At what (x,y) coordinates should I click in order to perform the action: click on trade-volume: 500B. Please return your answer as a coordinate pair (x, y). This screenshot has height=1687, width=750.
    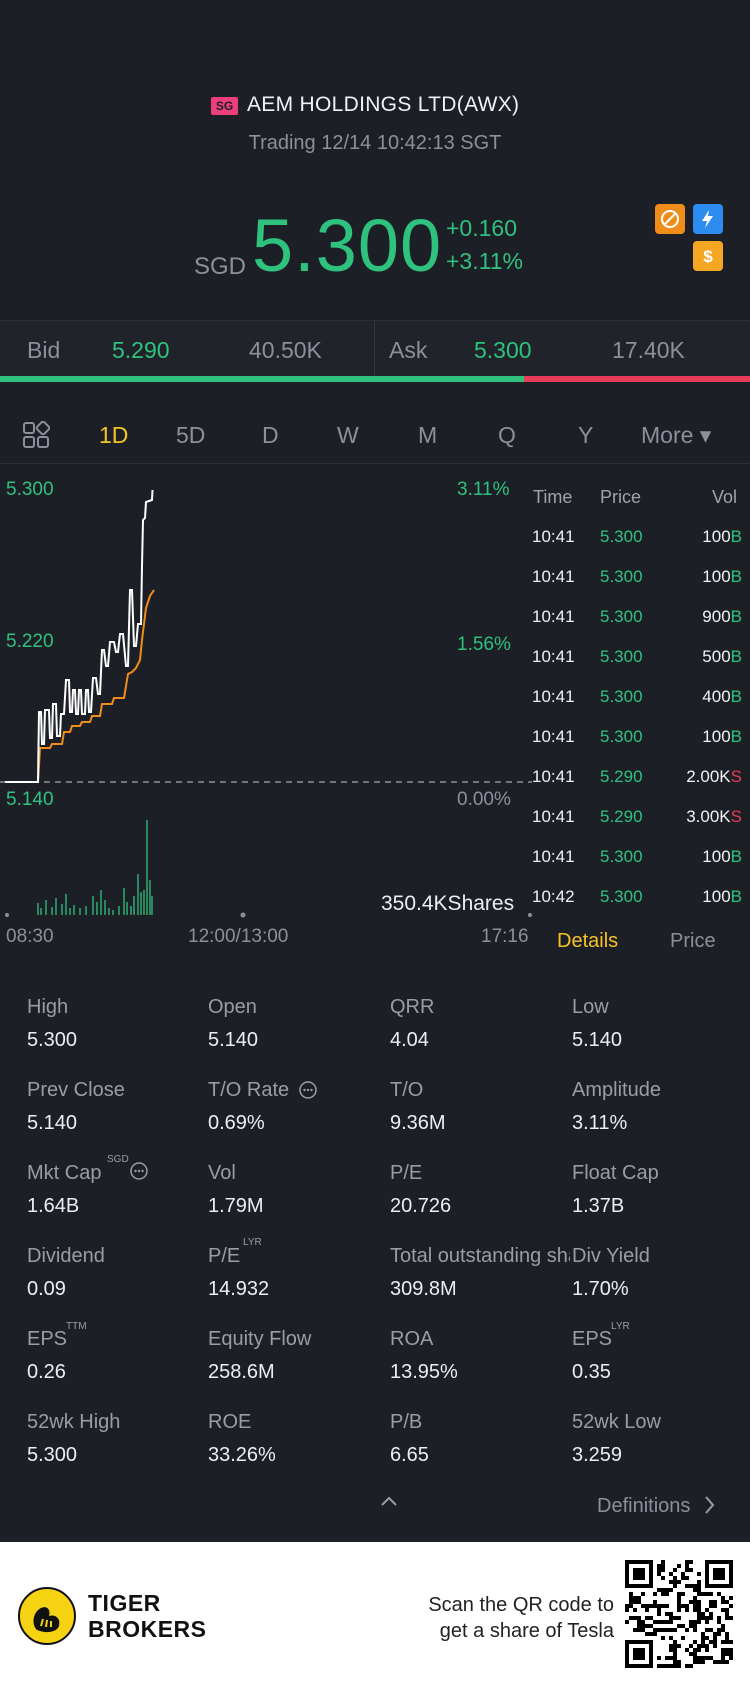
    Looking at the image, I should click on (722, 657).